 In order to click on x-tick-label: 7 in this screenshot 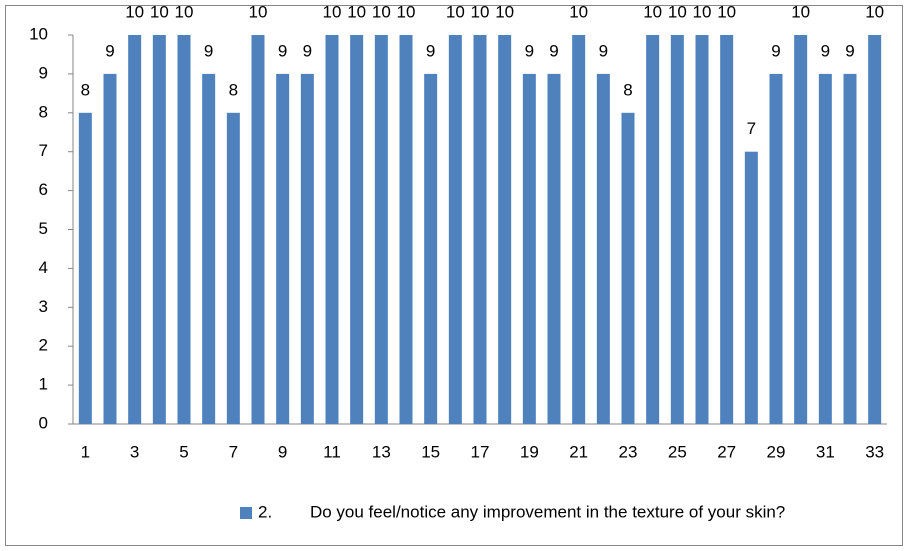, I will do `click(233, 451)`.